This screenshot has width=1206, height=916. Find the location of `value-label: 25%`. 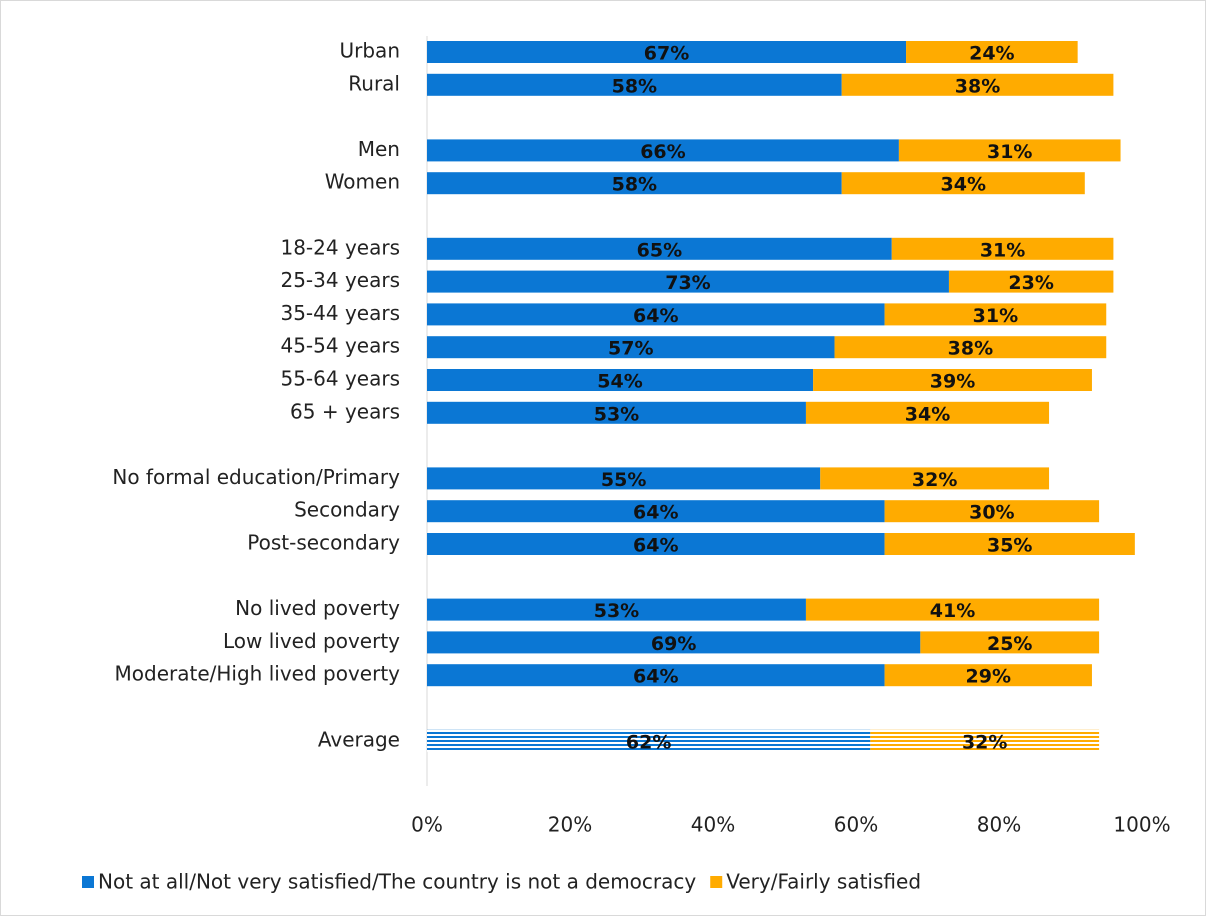

value-label: 25% is located at coordinates (1009, 644).